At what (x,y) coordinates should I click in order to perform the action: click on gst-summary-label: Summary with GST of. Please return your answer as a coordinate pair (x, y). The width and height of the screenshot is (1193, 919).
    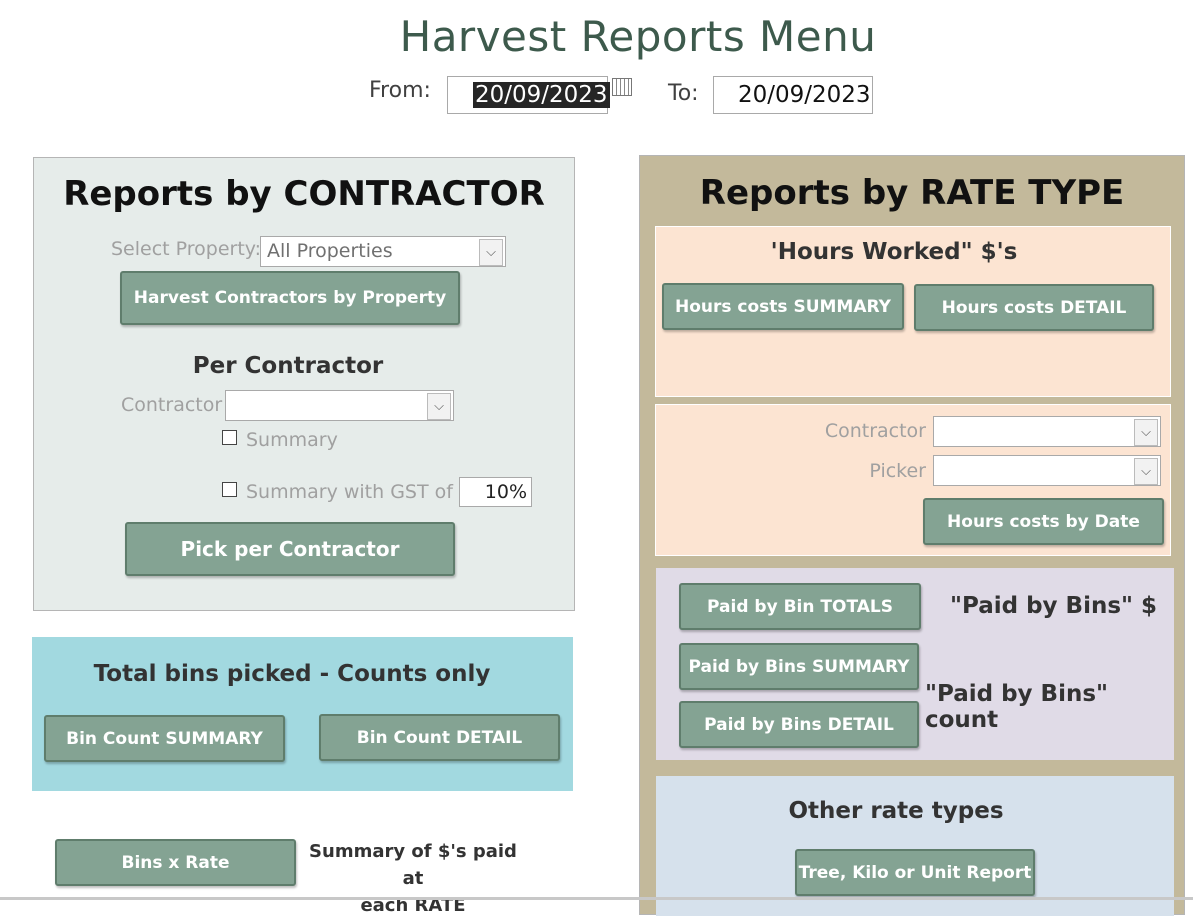
    Looking at the image, I should click on (349, 492).